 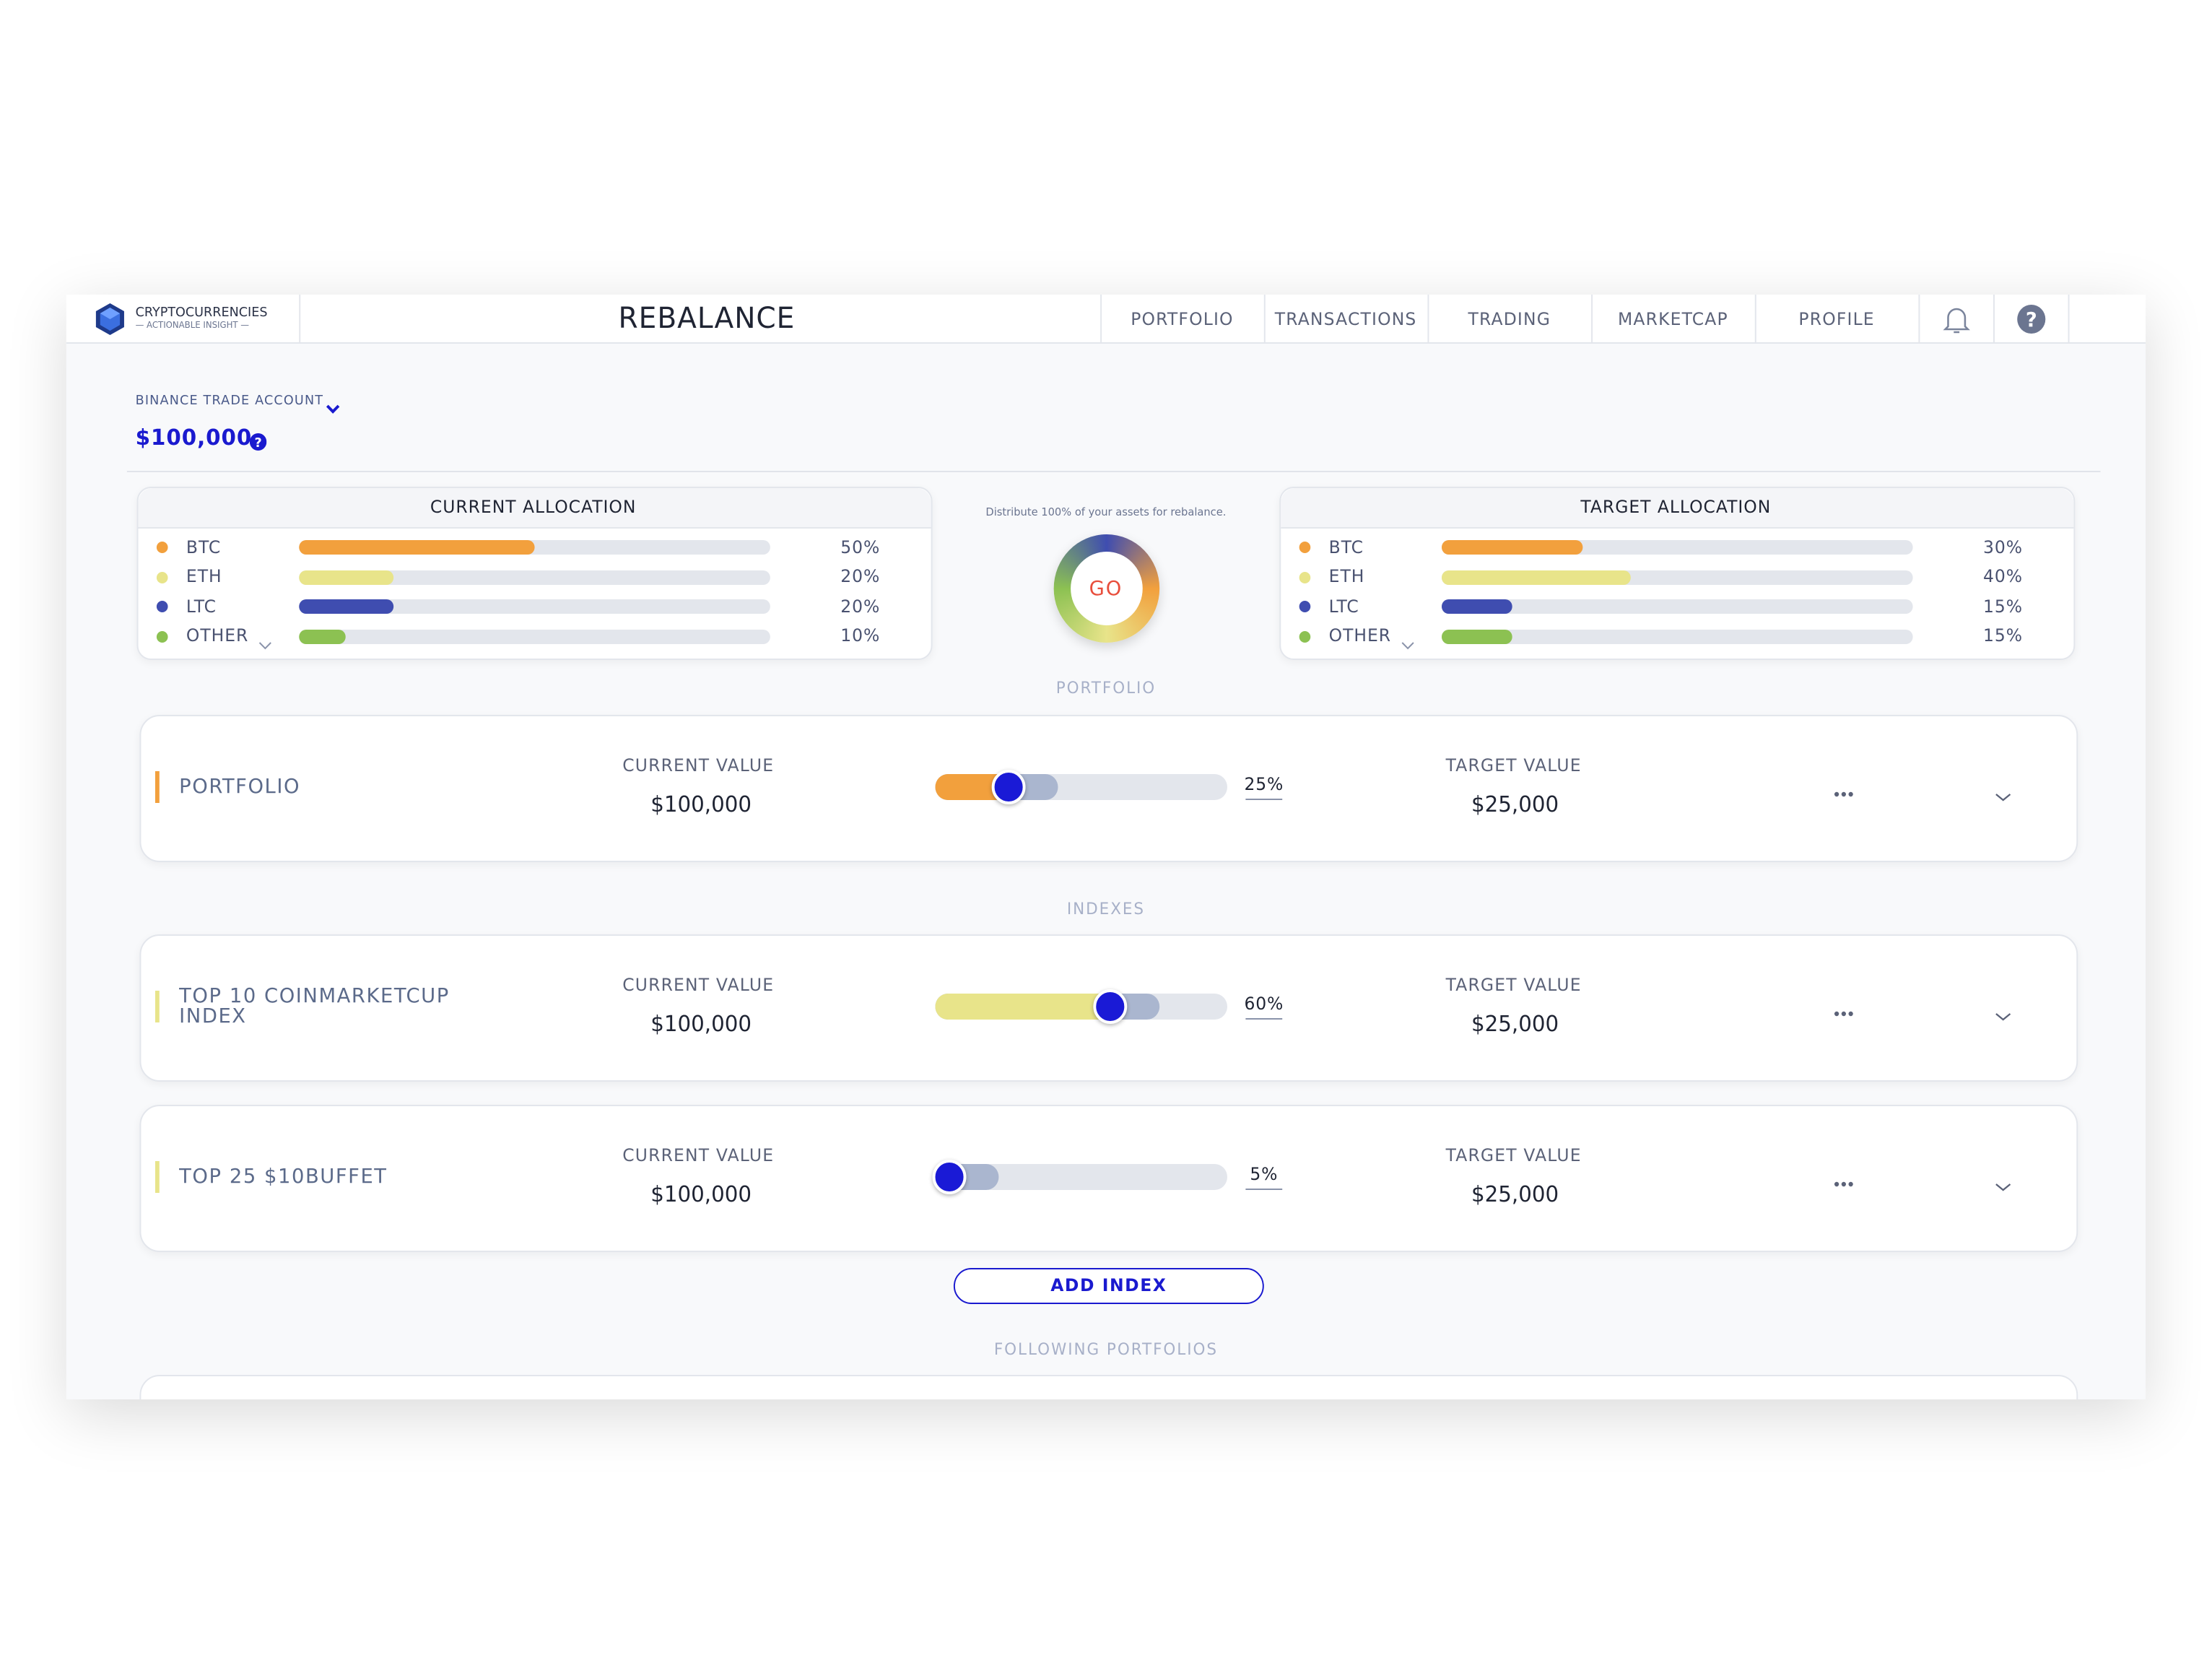 I want to click on account-dropdown, so click(x=333, y=404).